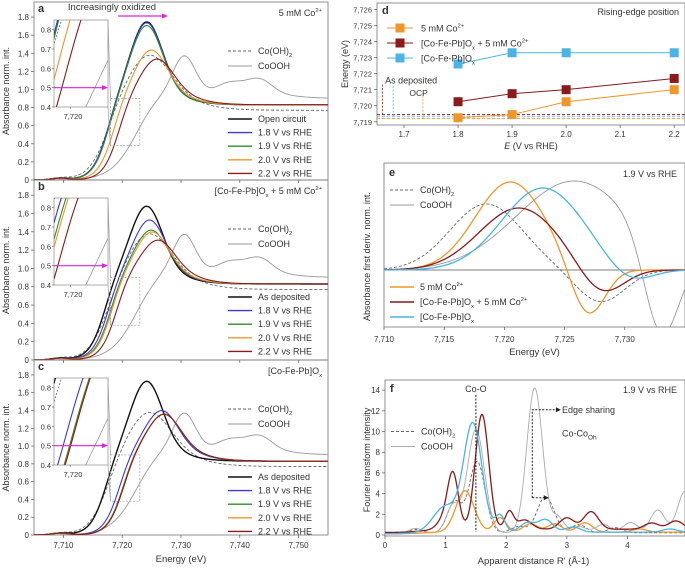  I want to click on x-tick-label: 2.1, so click(621, 134).